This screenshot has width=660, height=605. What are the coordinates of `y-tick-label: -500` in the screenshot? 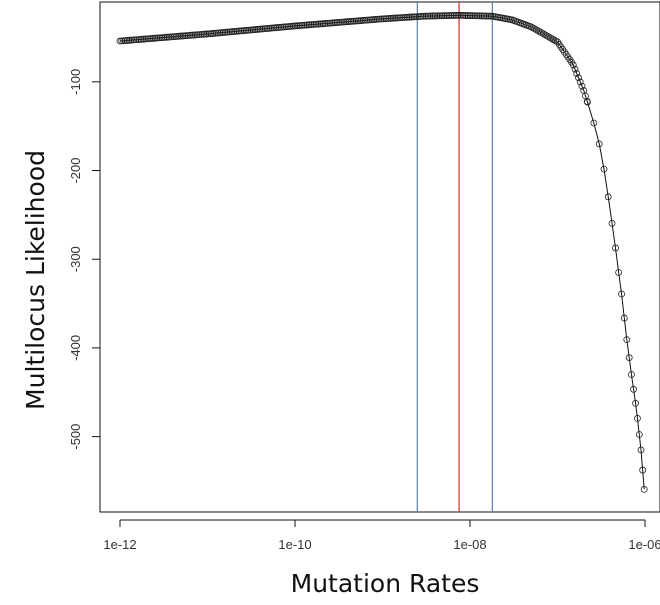 It's located at (75, 437).